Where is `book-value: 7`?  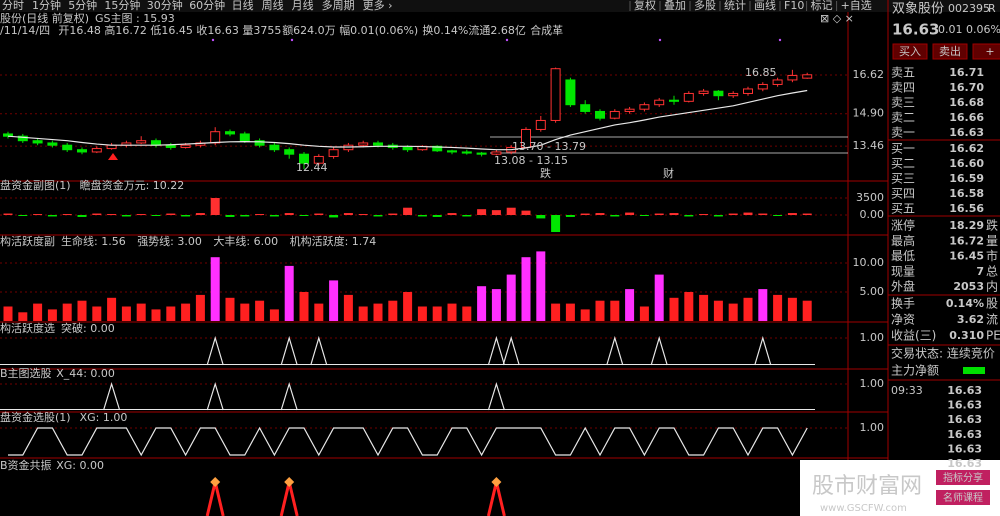
book-value: 7 is located at coordinates (980, 271).